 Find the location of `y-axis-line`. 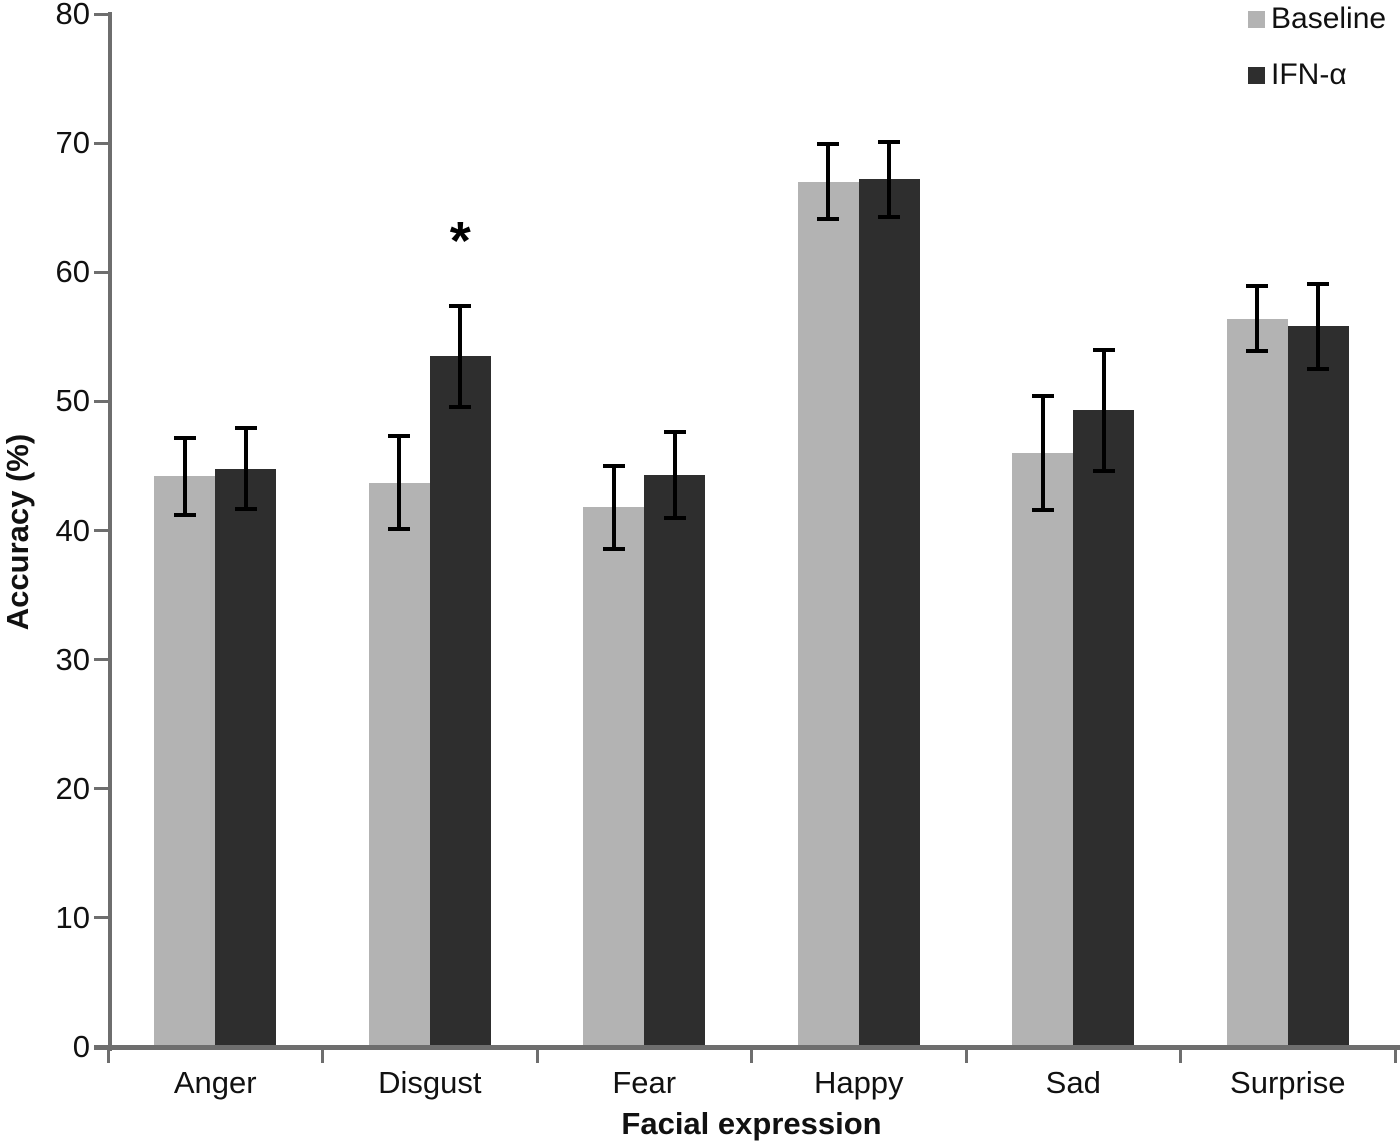

y-axis-line is located at coordinates (110, 531).